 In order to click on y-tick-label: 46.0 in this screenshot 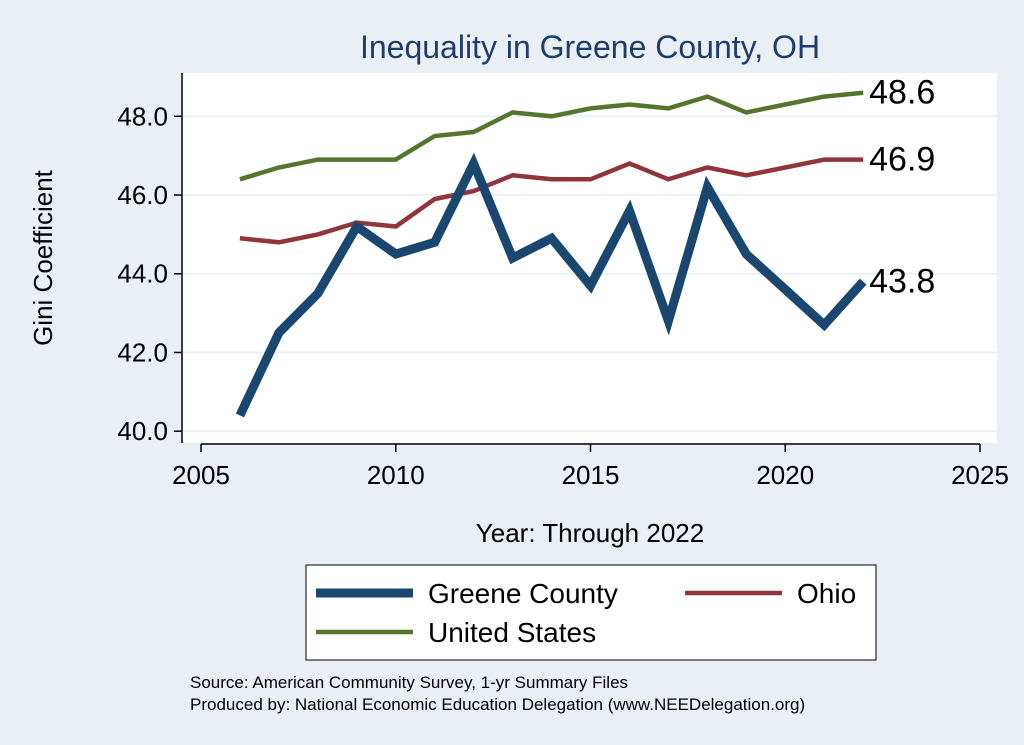, I will do `click(142, 195)`.